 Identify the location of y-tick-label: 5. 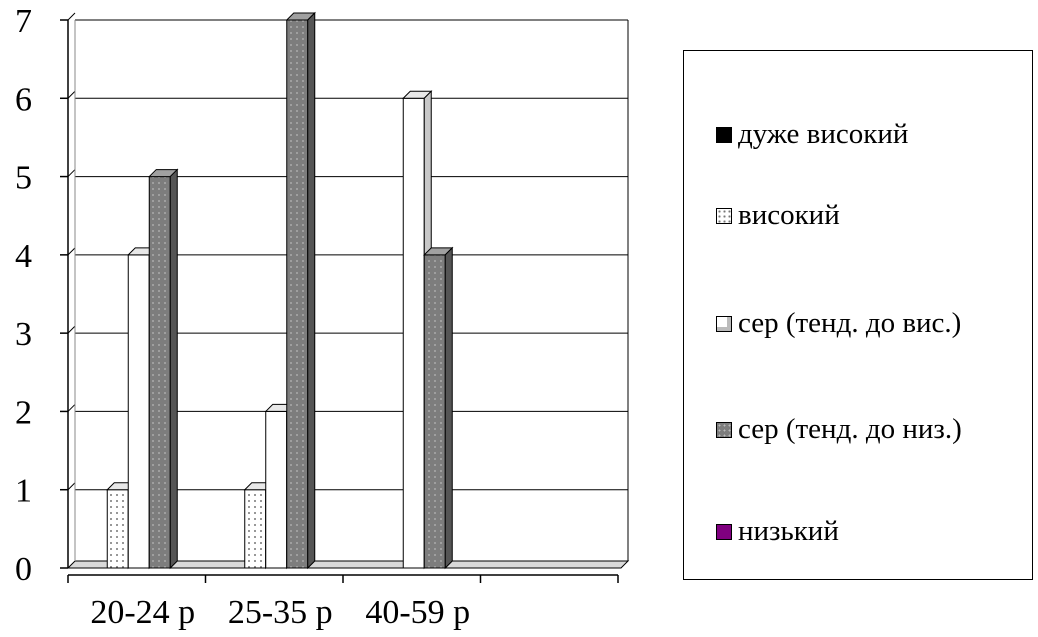
(23, 178).